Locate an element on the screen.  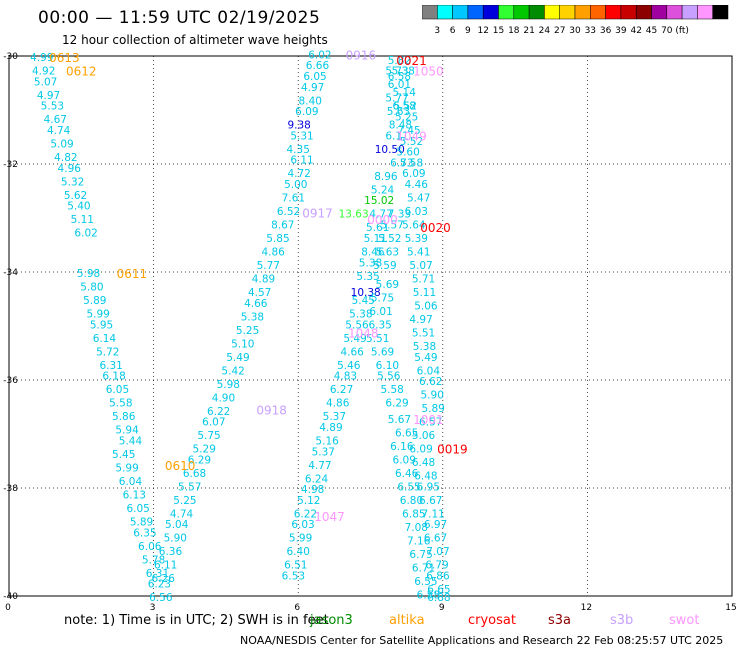
pass-time-label: 0019 is located at coordinates (452, 450).